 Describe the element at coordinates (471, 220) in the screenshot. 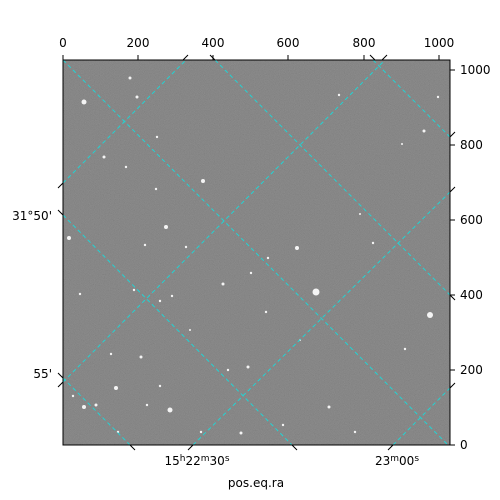

I see `right-tick-label: 600` at that location.